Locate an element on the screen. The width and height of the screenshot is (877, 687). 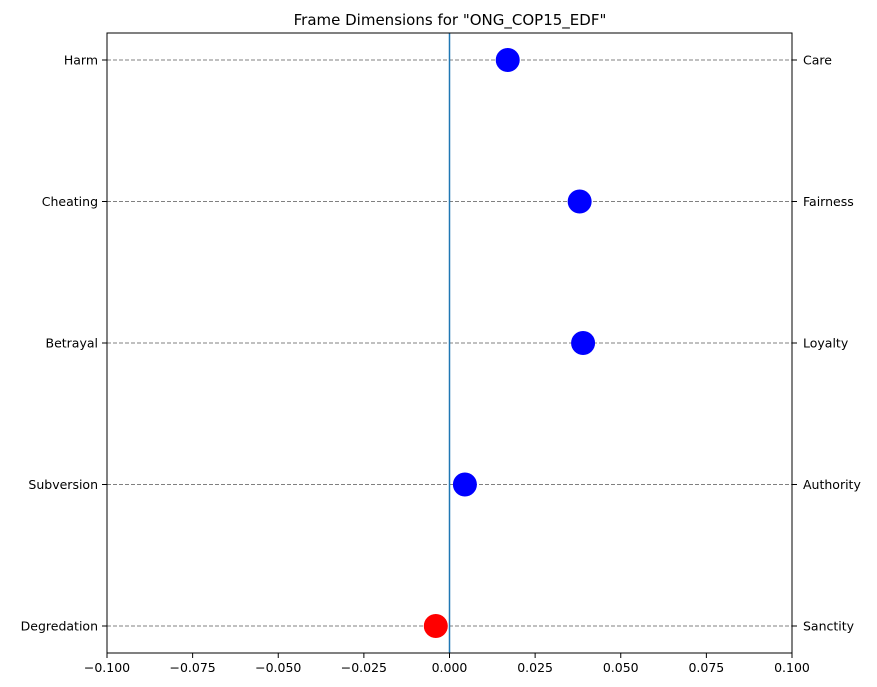
y-label-left: Betrayal is located at coordinates (72, 343).